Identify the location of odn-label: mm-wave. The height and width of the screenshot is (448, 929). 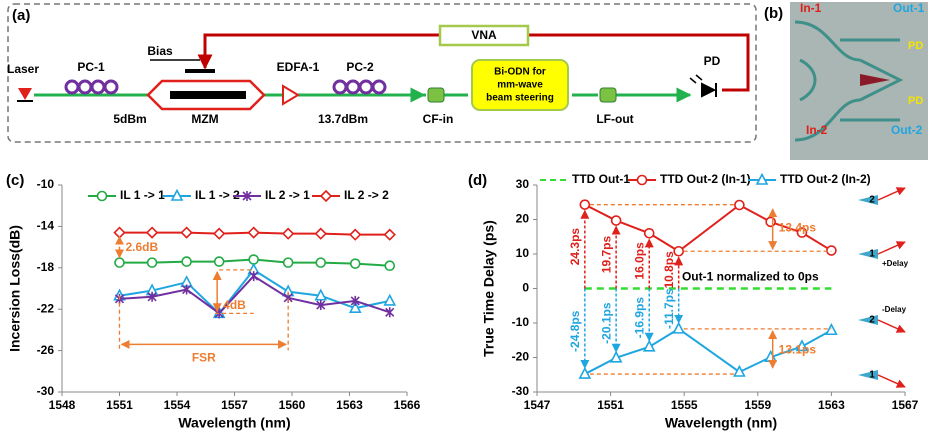
(520, 85).